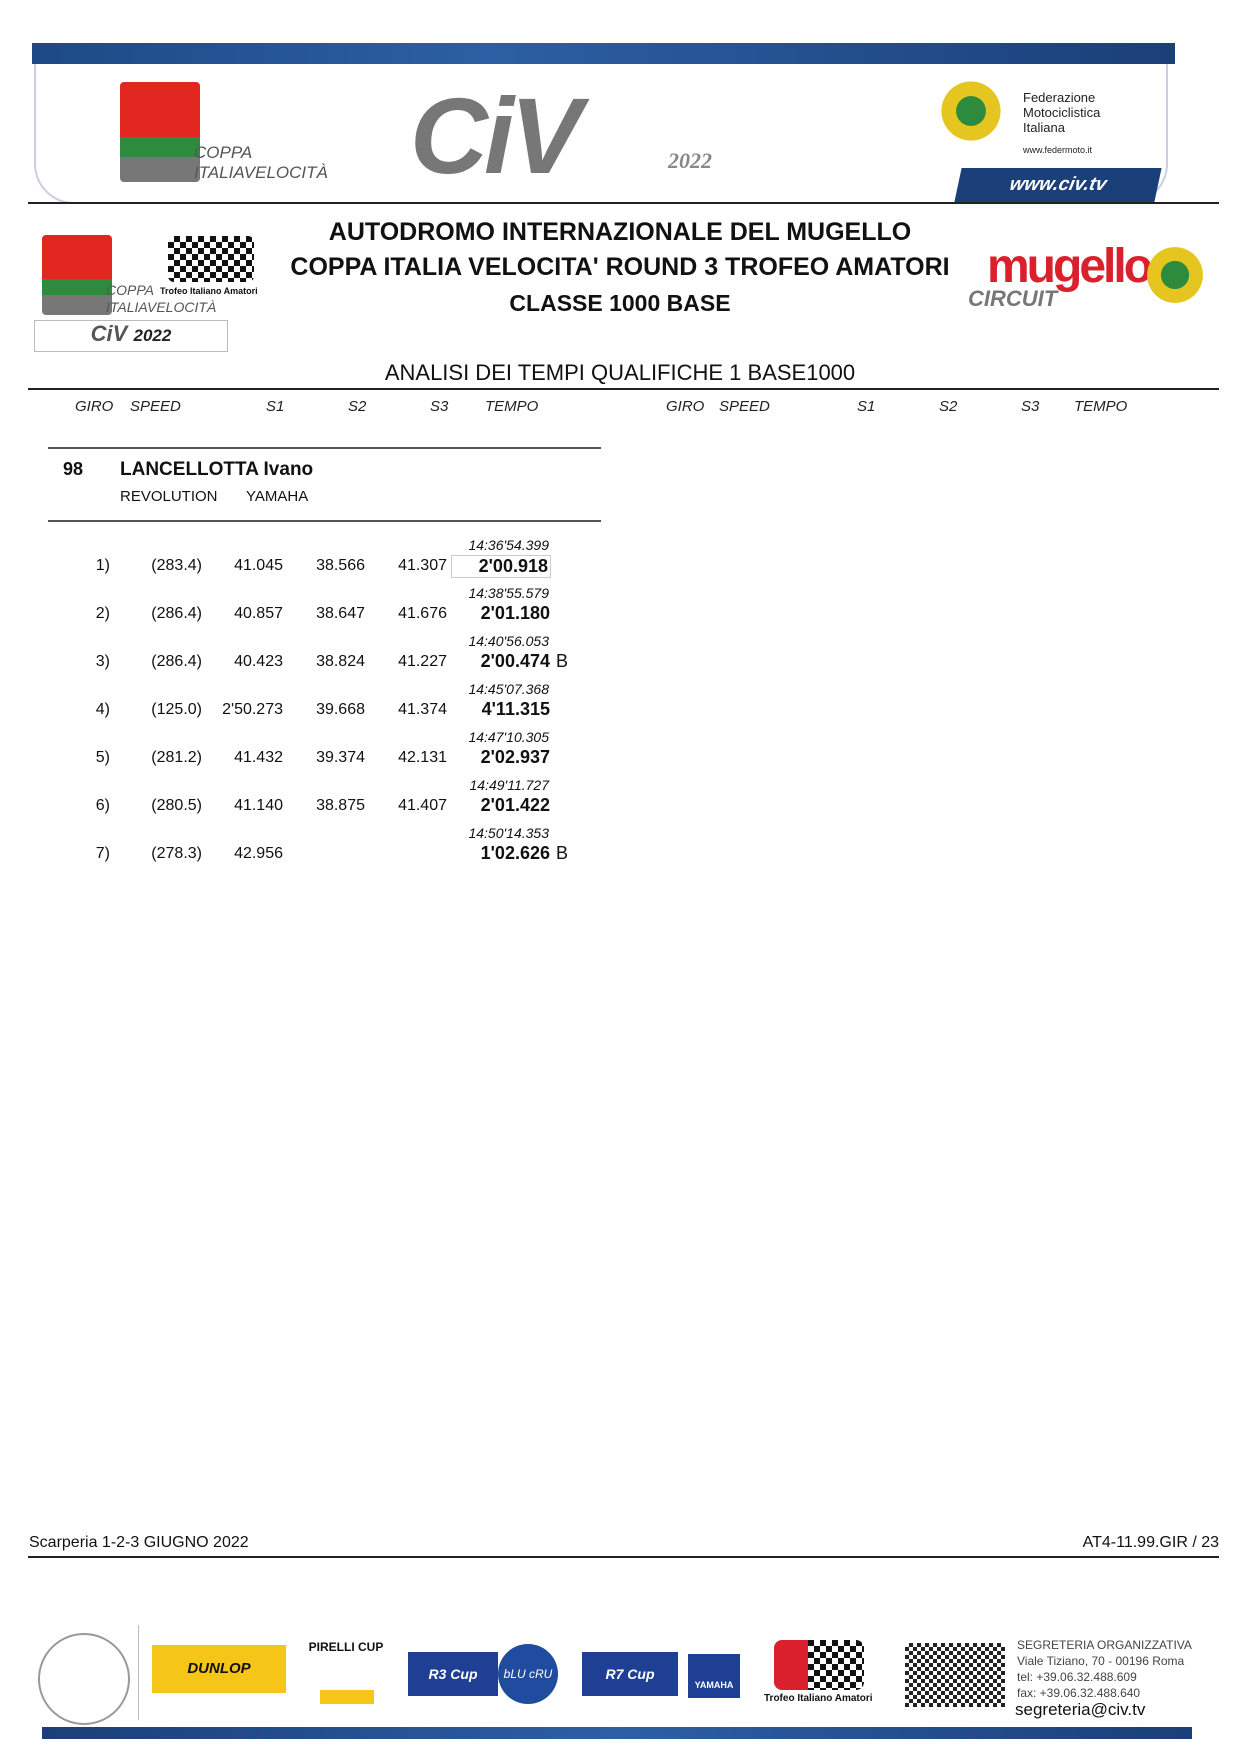  What do you see at coordinates (176, 805) in the screenshot?
I see `lap-speed: (280.5)` at bounding box center [176, 805].